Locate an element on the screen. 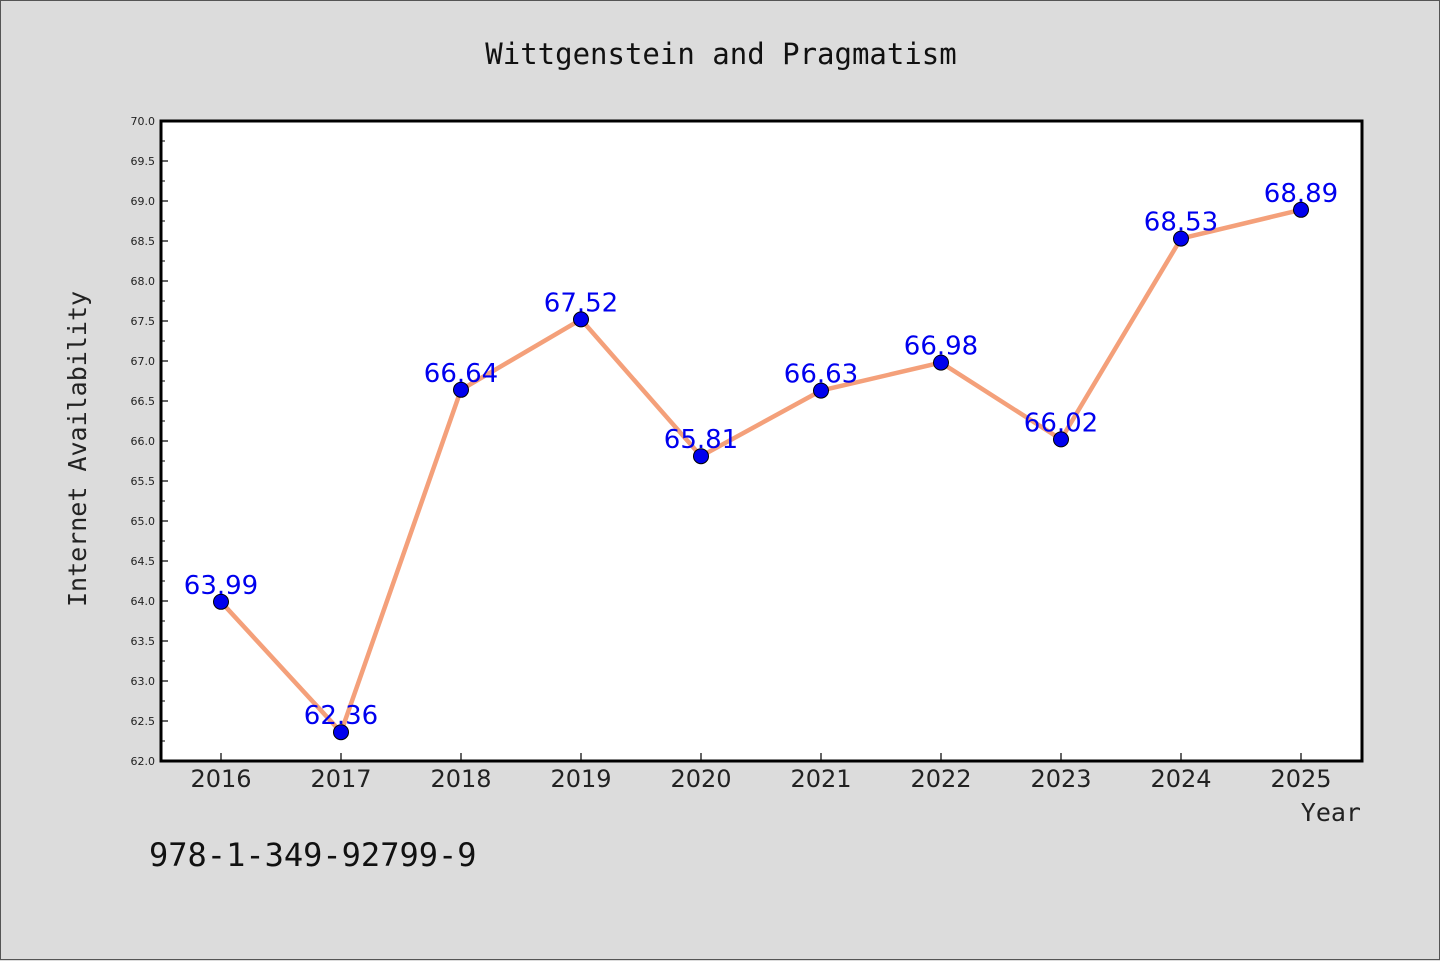 The width and height of the screenshot is (1440, 961). x-tick-label: 2022 is located at coordinates (940, 779).